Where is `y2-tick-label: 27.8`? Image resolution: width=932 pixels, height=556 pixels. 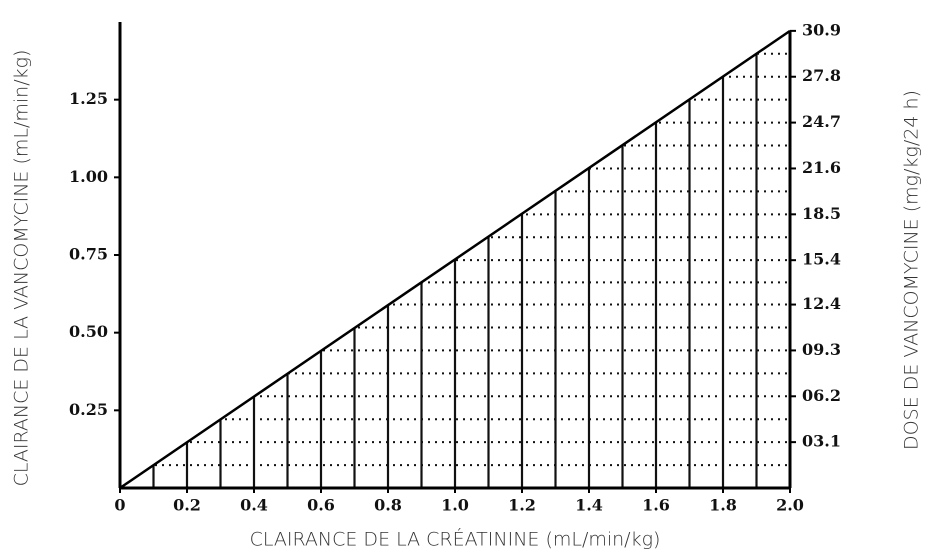 y2-tick-label: 27.8 is located at coordinates (821, 75).